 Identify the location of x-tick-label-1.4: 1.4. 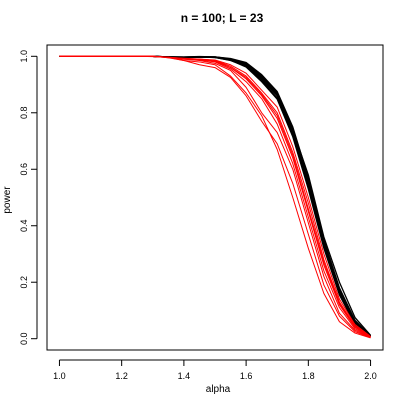
(184, 376).